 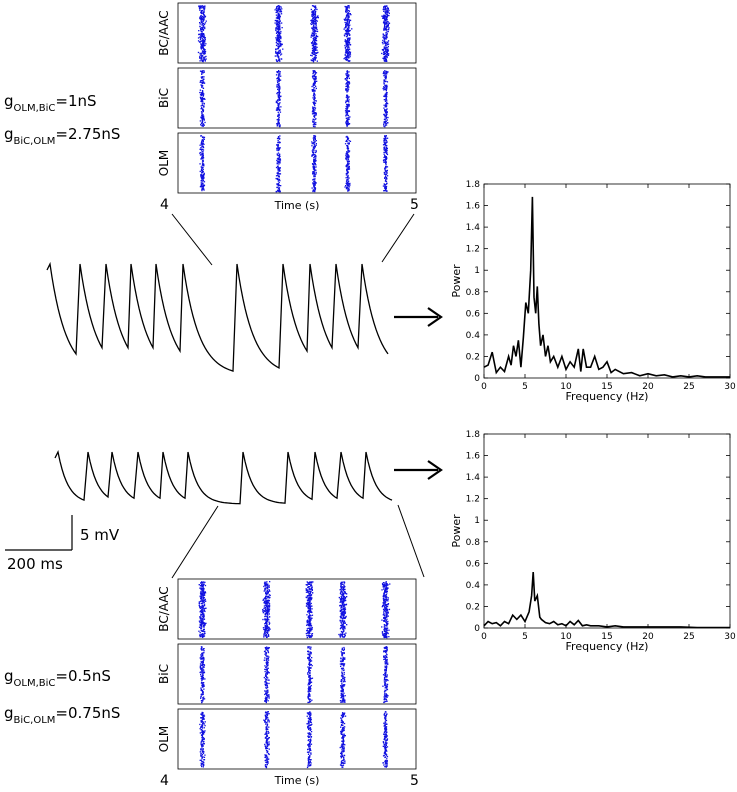 I want to click on xtick-label: 0, so click(x=484, y=387).